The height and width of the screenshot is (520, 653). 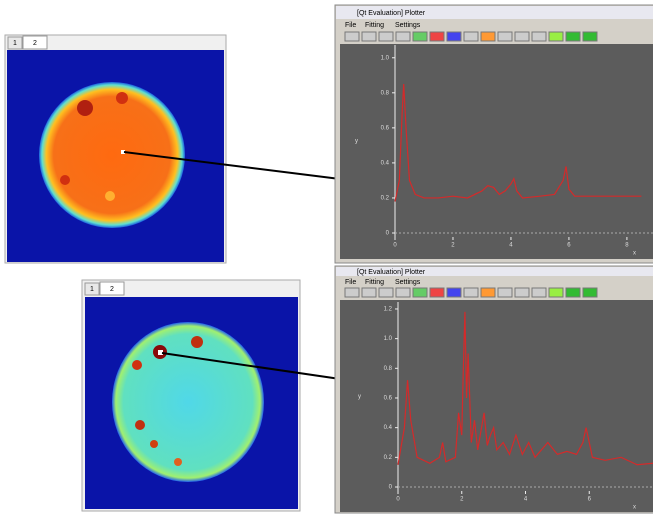 What do you see at coordinates (248, 170) in the screenshot?
I see `arrow` at bounding box center [248, 170].